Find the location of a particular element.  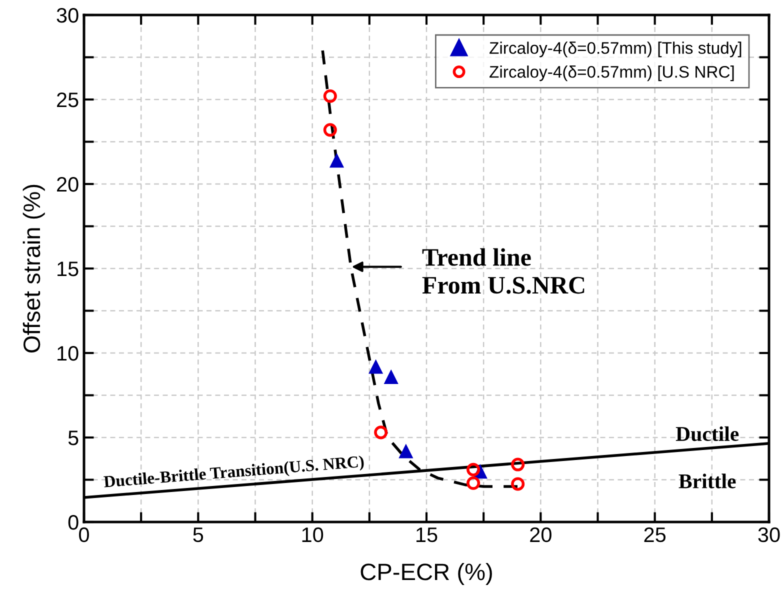

legend-label: Zircaloy-4(δ=0.57mm) [This study] is located at coordinates (616, 50).